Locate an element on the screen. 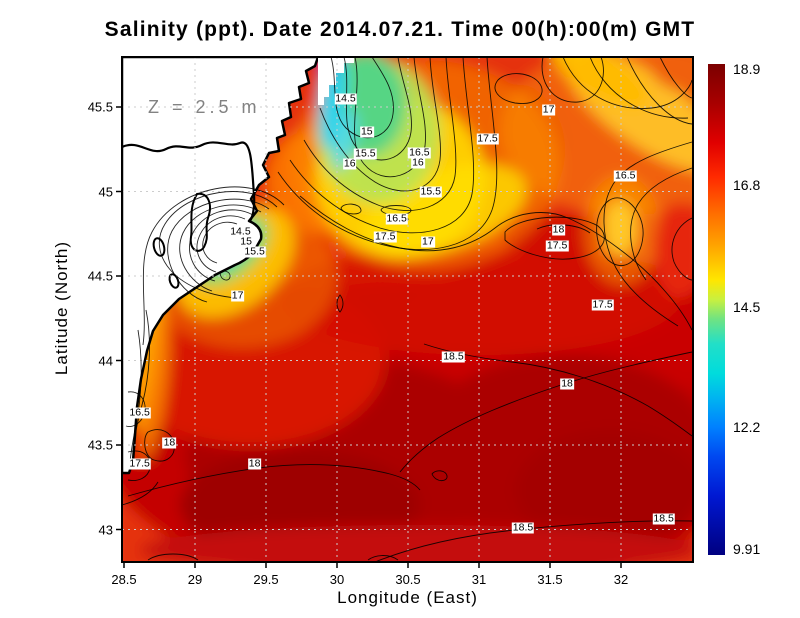 This screenshot has height=618, width=800. coast-staircase is located at coordinates (336, 81).